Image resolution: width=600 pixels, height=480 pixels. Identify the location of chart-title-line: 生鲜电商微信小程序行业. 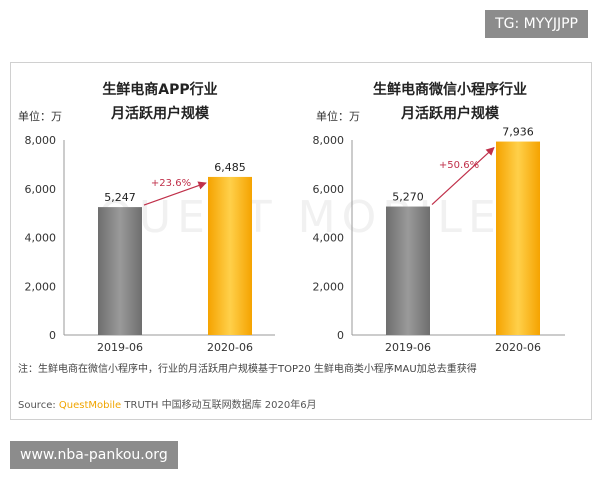
(450, 89).